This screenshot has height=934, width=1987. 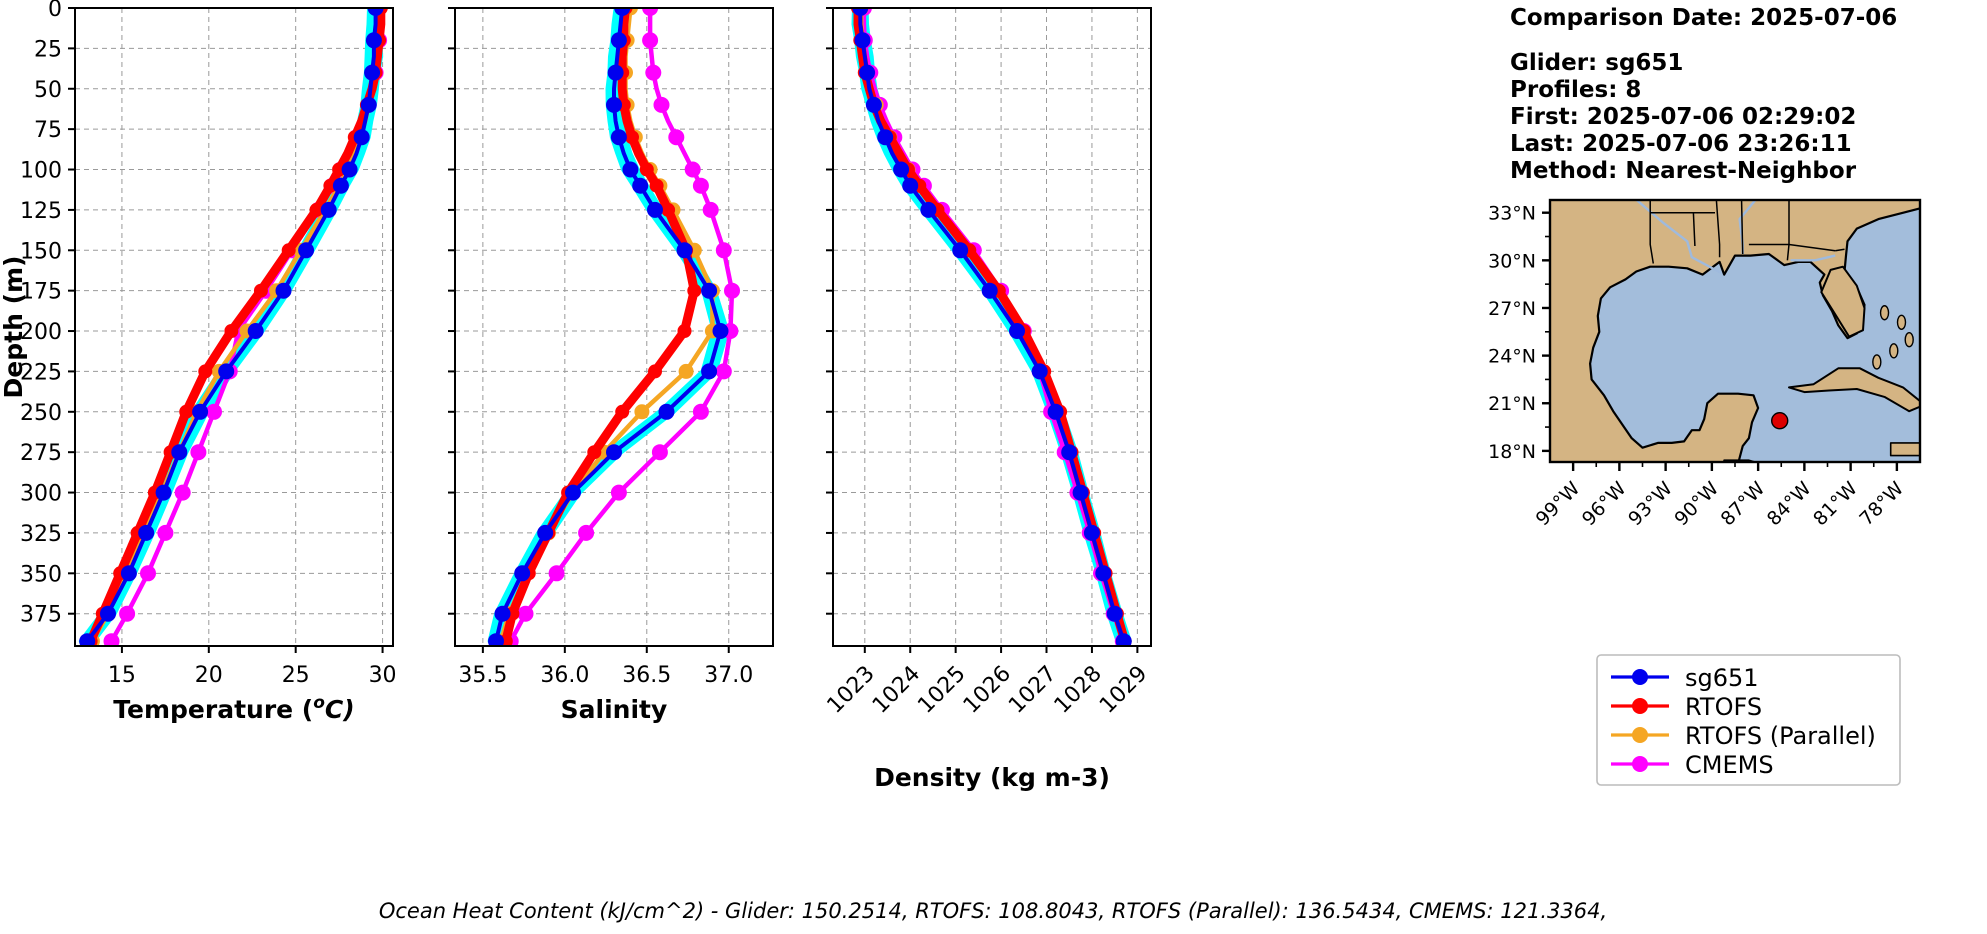 I want to click on y-tick-label: 100, so click(x=41, y=171).